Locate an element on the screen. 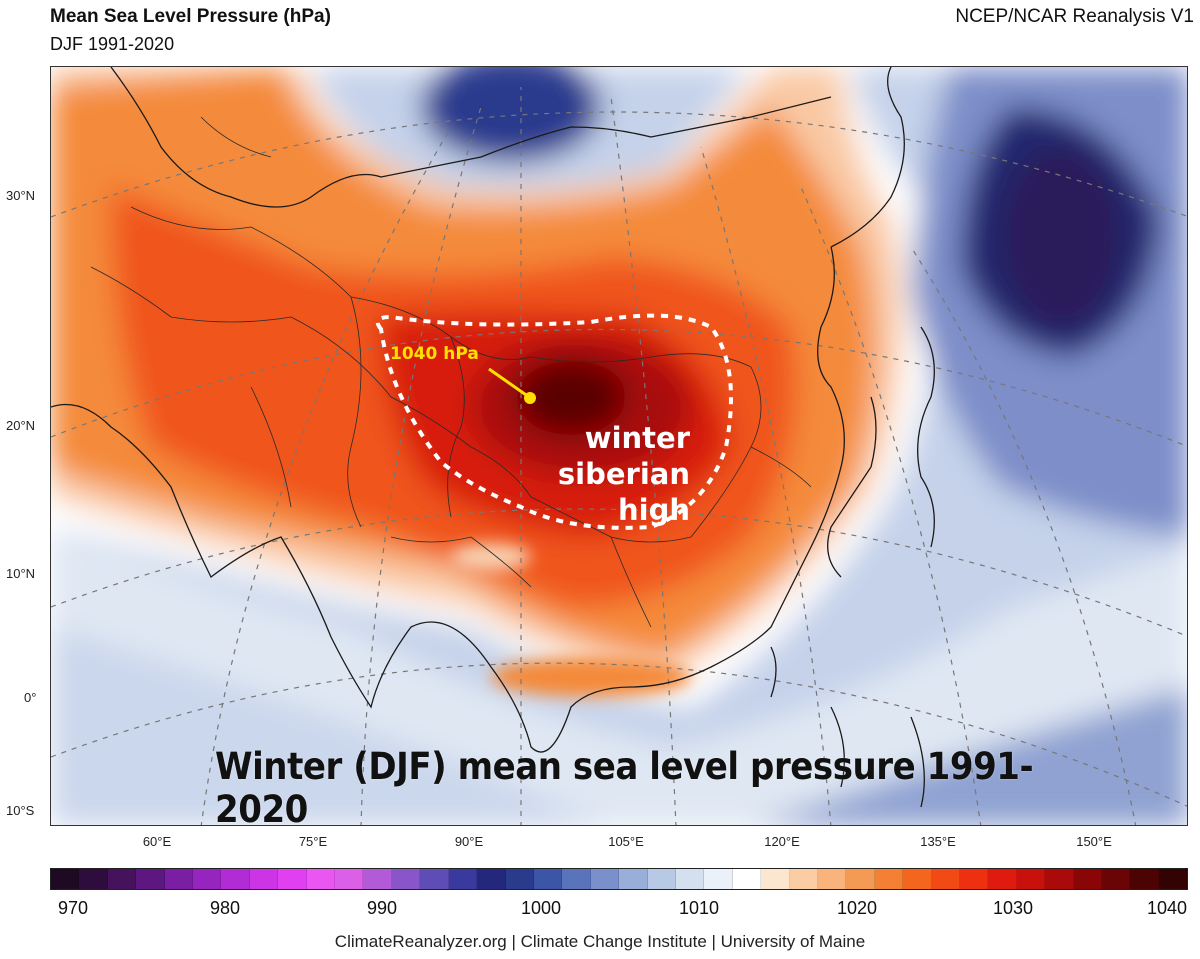 Image resolution: width=1200 pixels, height=959 pixels. lon-label-60e: 60°E is located at coordinates (157, 841).